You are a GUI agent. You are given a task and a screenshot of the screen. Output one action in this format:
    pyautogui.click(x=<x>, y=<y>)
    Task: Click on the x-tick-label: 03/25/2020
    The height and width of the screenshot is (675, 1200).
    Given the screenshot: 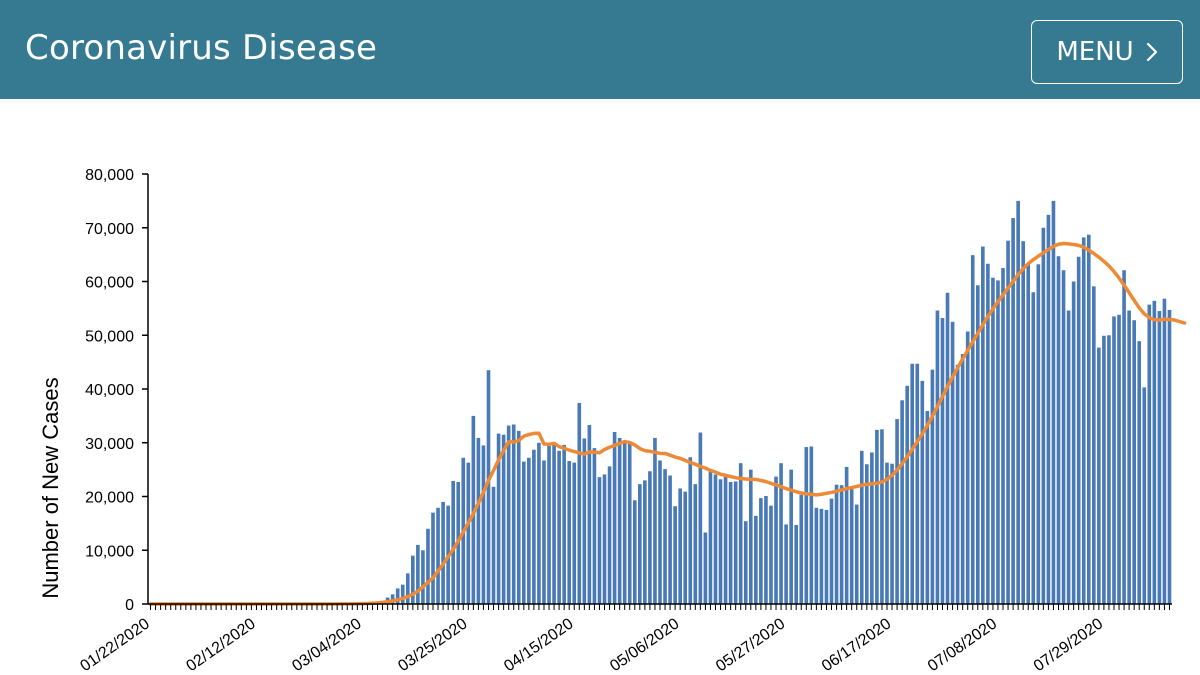 What is the action you would take?
    pyautogui.click(x=432, y=645)
    